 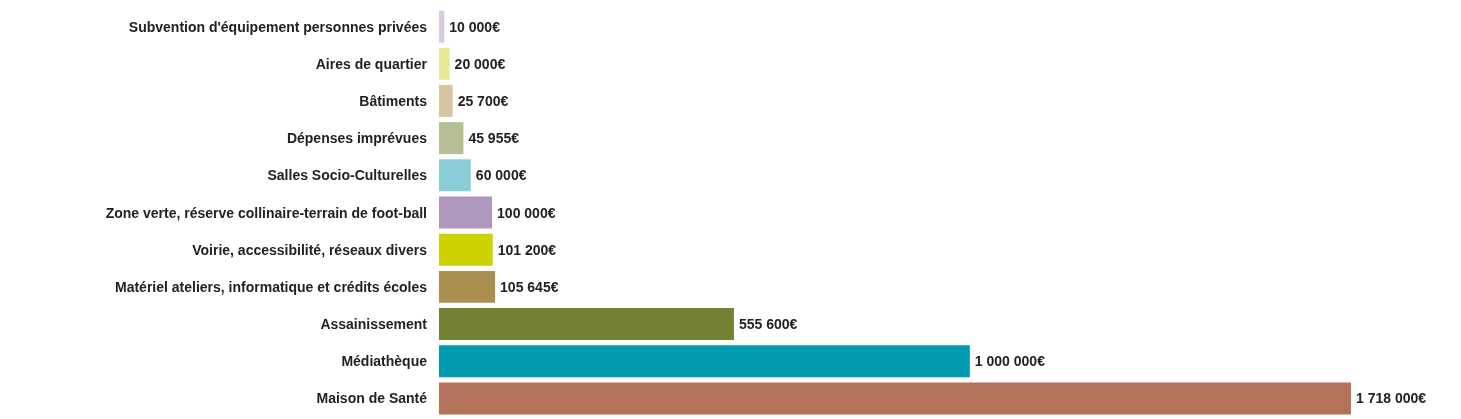 I want to click on data-label: 25 700€, so click(x=483, y=100).